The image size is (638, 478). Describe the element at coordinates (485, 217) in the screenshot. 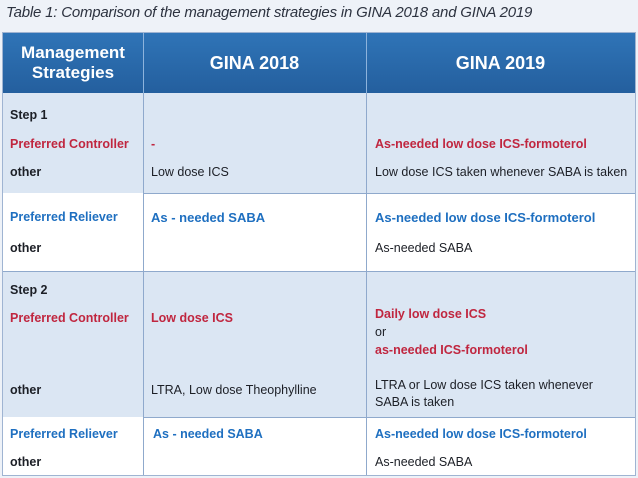

I see `step1-2019-reliever: As-needed low dose ICS-formoterol` at that location.